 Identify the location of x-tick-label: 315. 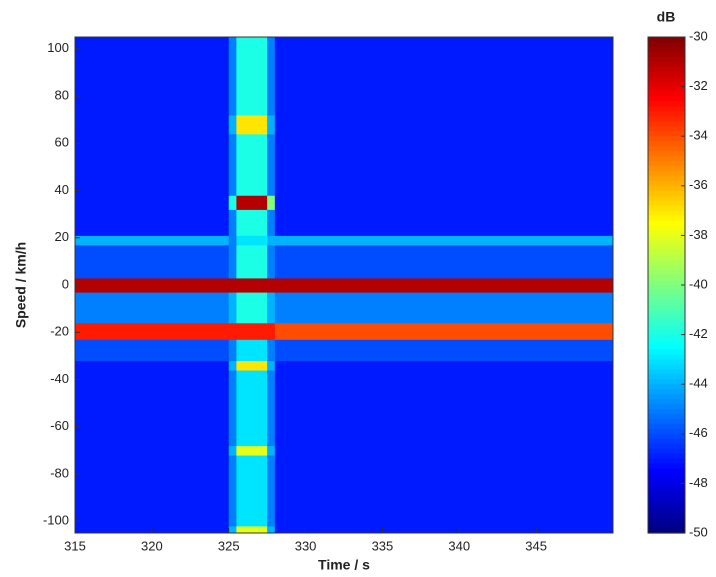
(75, 545).